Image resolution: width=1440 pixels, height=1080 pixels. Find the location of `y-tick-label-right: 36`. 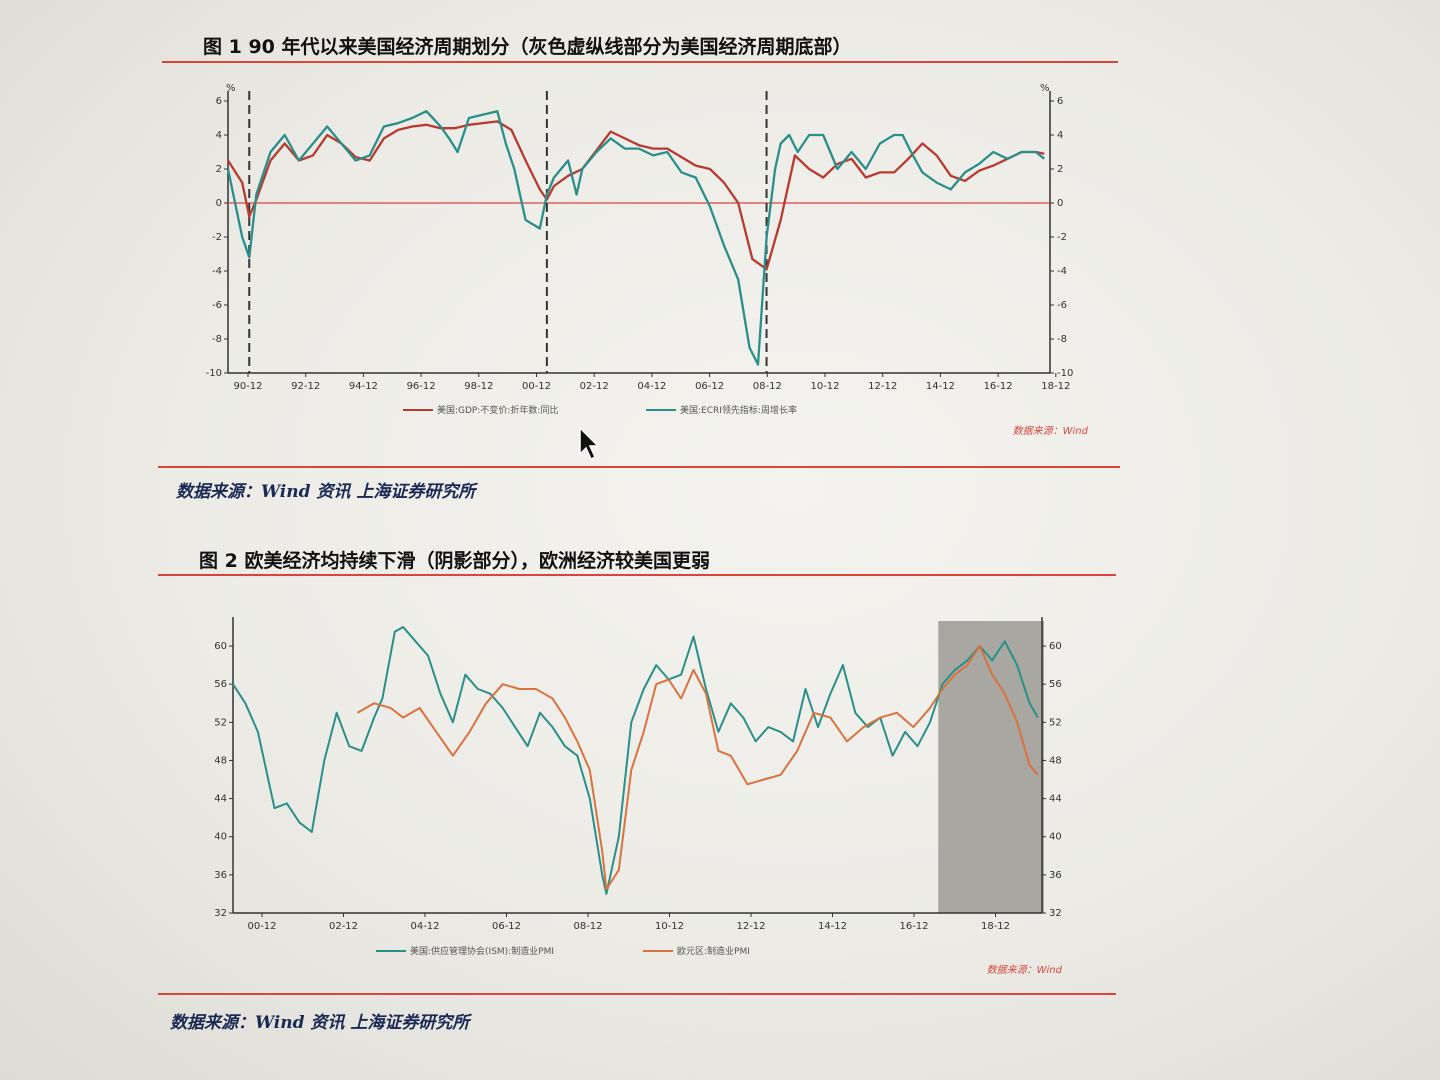

y-tick-label-right: 36 is located at coordinates (1055, 875).